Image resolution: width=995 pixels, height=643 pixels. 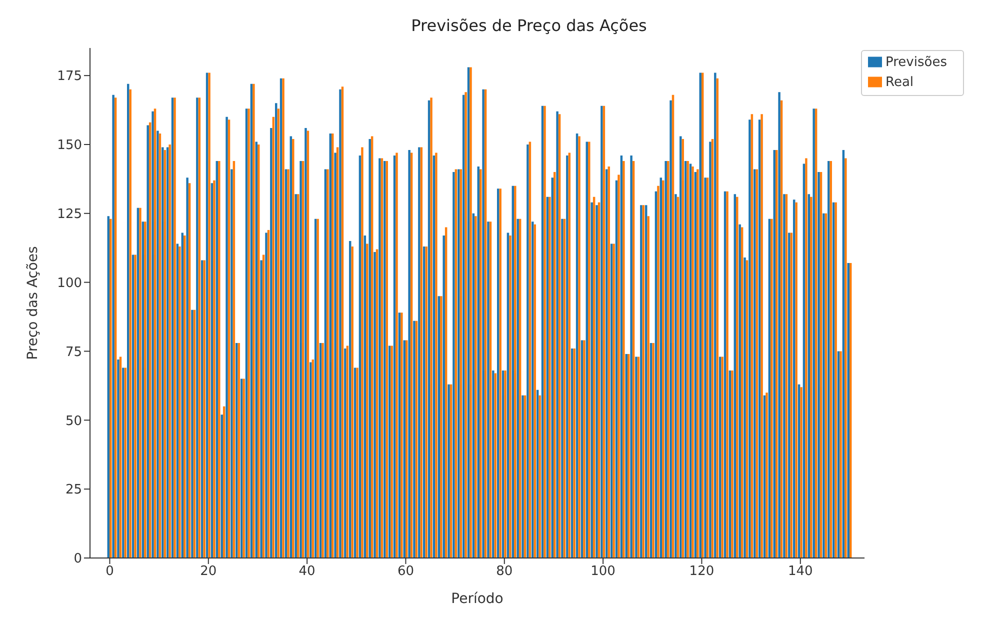 What do you see at coordinates (69, 214) in the screenshot?
I see `y-tick-label: 125` at bounding box center [69, 214].